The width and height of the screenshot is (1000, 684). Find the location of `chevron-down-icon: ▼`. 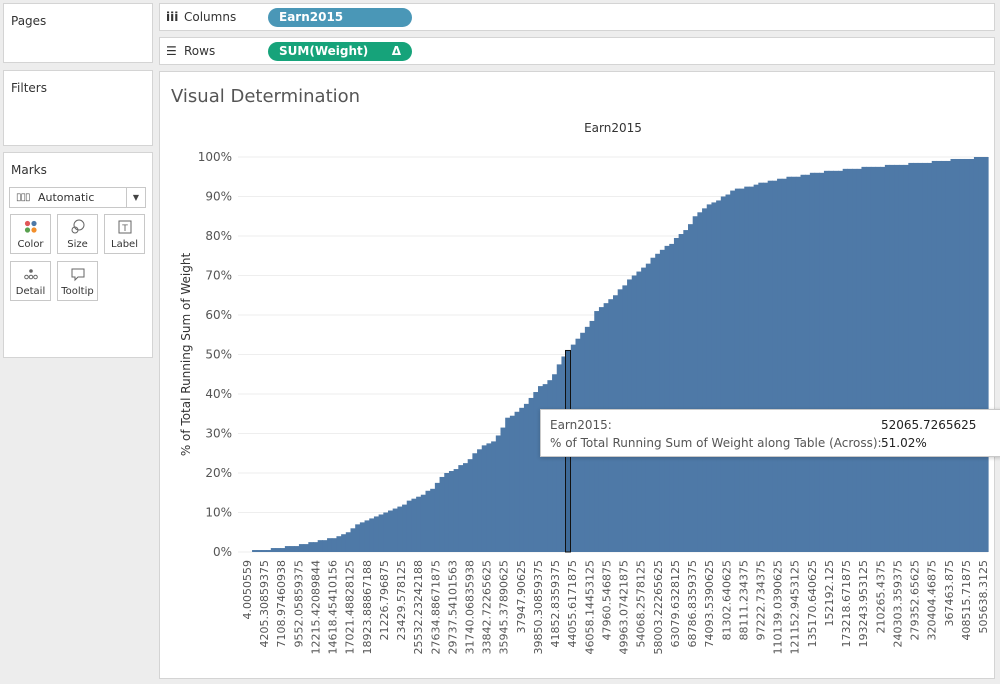

chevron-down-icon: ▼ is located at coordinates (135, 197).